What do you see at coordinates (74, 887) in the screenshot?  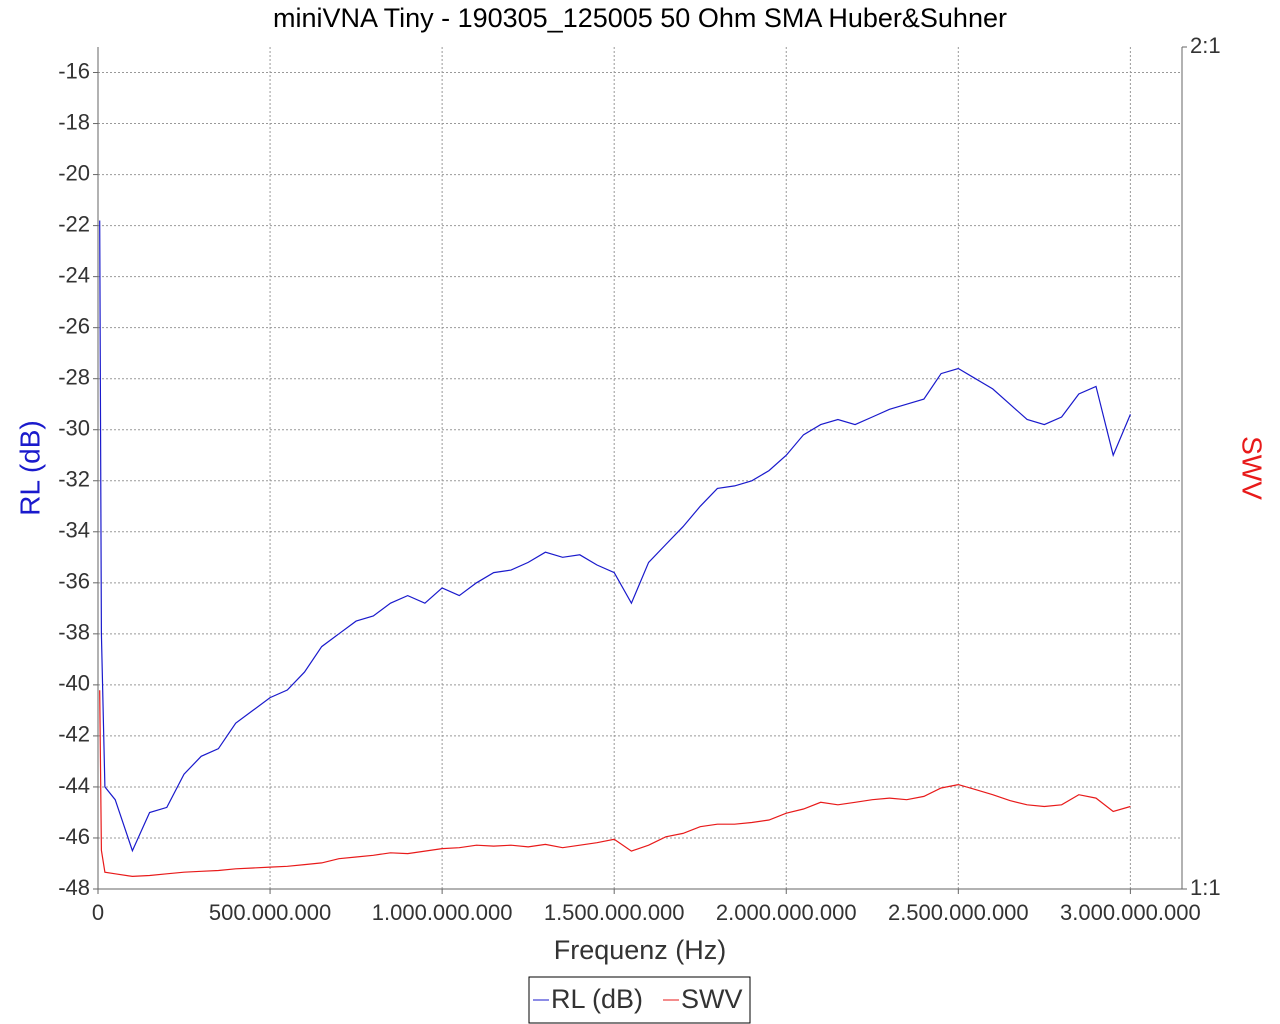 I see `y-tick-label: -48` at bounding box center [74, 887].